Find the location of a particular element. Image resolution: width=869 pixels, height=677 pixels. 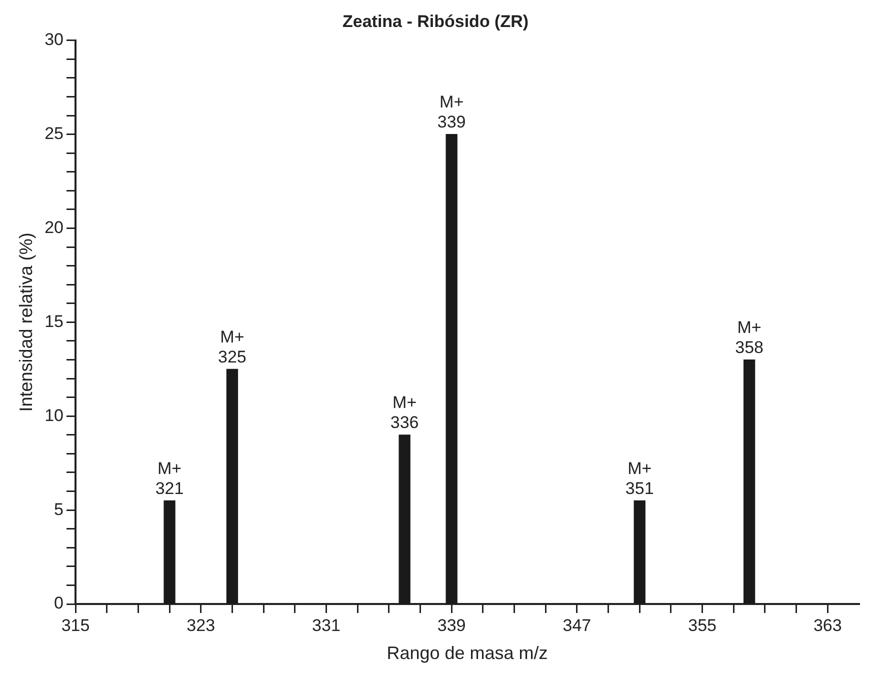

x-tick-label: 323 is located at coordinates (201, 625).